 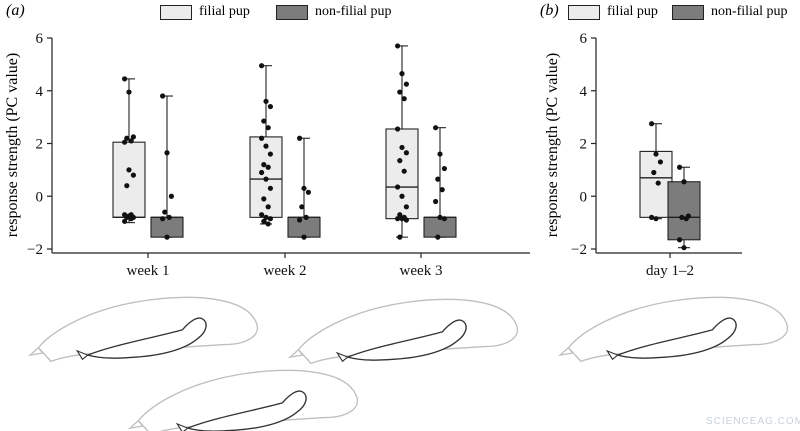 What do you see at coordinates (753, 421) in the screenshot?
I see `watermark-text: SCIENCEAG.COM` at bounding box center [753, 421].